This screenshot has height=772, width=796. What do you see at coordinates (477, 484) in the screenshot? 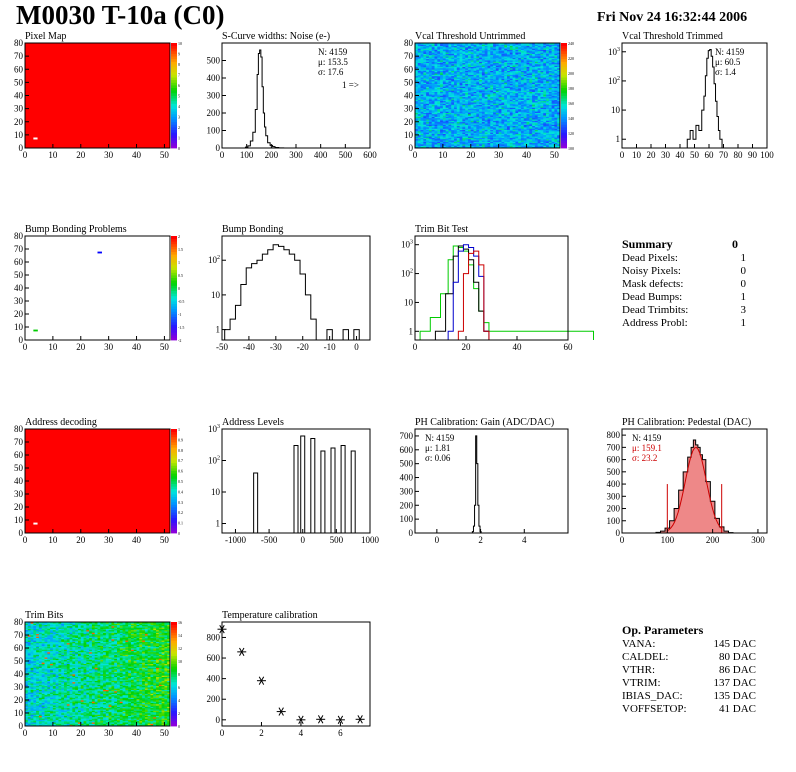
I see `histogram-line` at bounding box center [477, 484].